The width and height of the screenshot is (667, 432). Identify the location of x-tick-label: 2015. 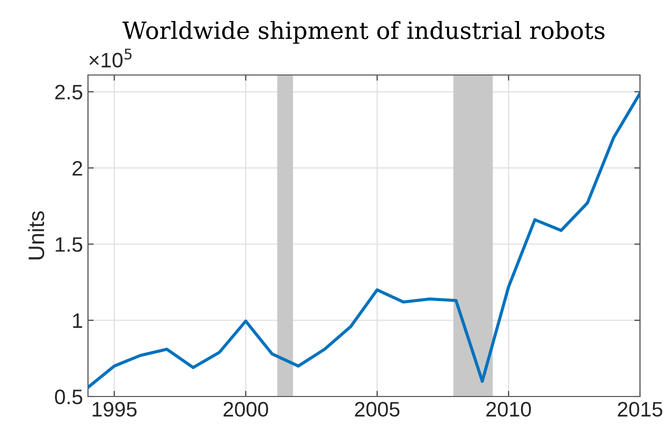
(640, 409).